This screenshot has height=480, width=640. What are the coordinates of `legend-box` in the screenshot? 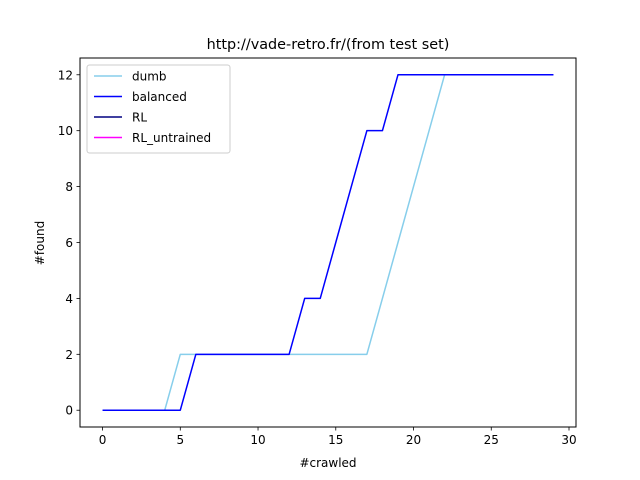 It's located at (158, 109).